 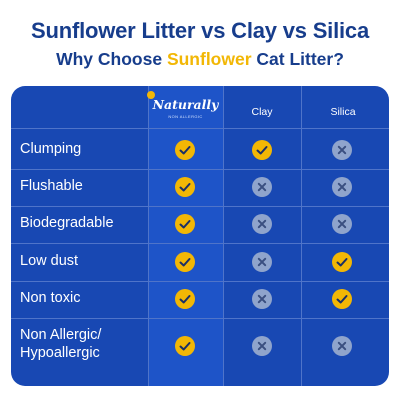 I want to click on column-header-silica: Silica, so click(x=343, y=112).